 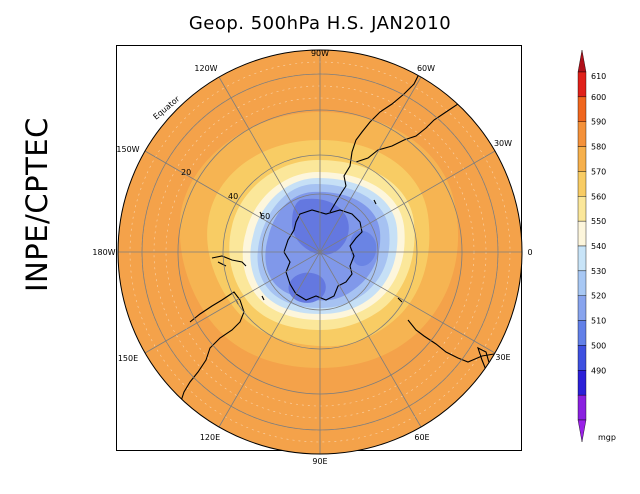 I want to click on lat-label-40: 40, so click(x=233, y=196).